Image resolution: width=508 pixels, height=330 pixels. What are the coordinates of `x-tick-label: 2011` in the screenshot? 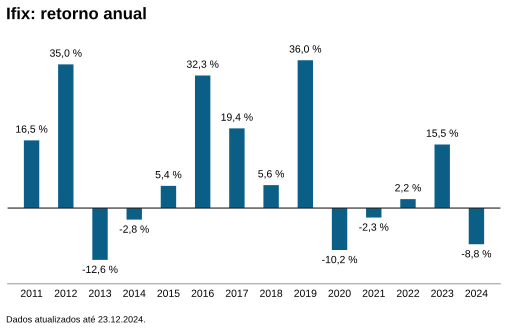 It's located at (31, 294).